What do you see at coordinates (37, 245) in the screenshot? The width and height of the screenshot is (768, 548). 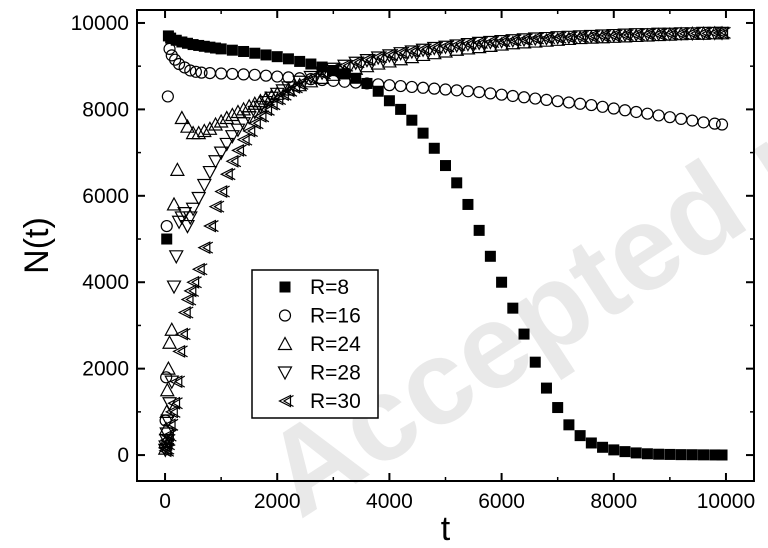 I see `y-axis-title: N(t)` at bounding box center [37, 245].